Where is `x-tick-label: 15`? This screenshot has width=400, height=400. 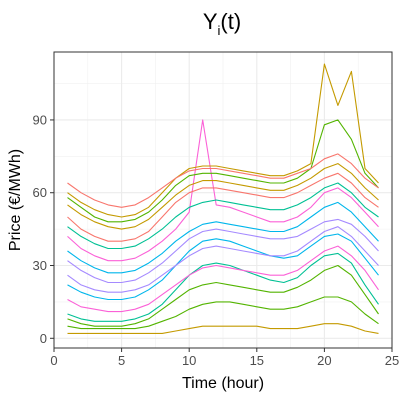
x-tick-label: 15 is located at coordinates (257, 360).